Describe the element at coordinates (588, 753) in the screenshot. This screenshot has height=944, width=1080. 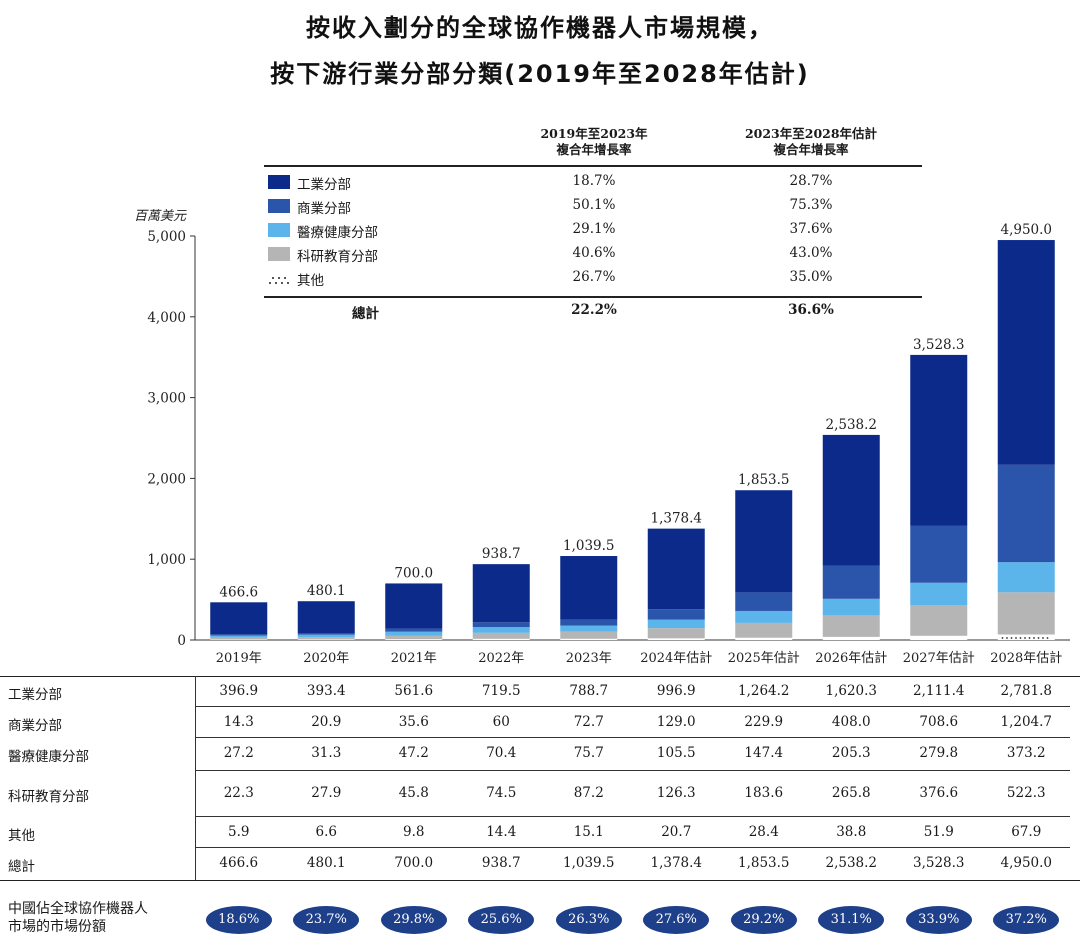
I see `table-cell: 75.7` at that location.